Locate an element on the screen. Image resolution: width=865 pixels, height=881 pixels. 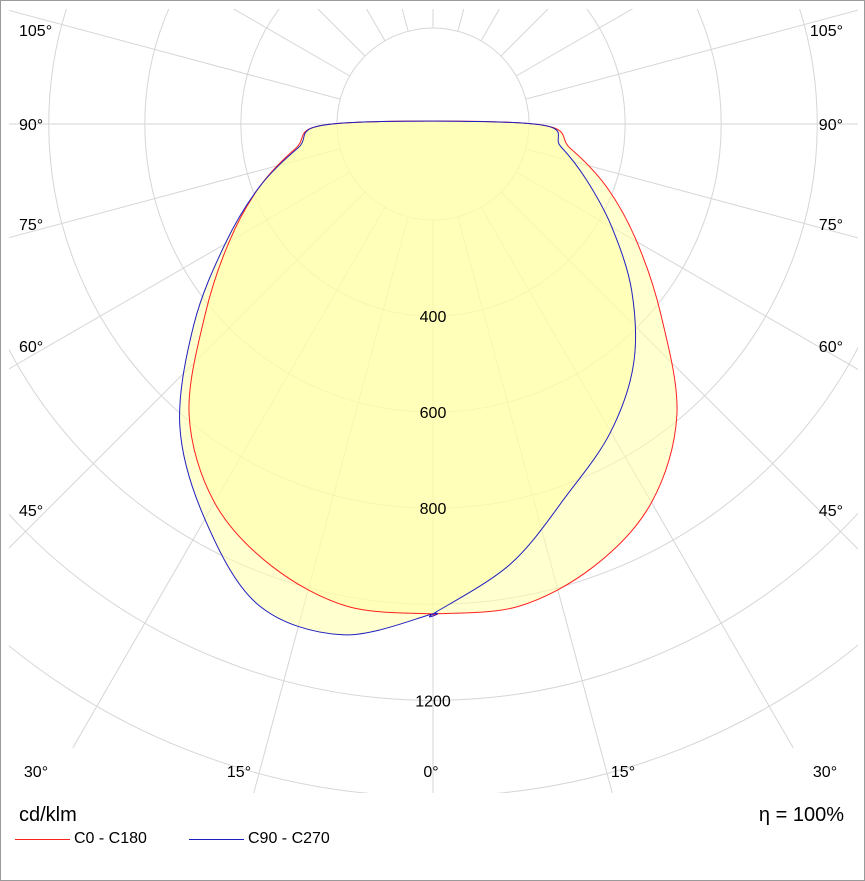
angle-label-left-75: 75° is located at coordinates (31, 225).